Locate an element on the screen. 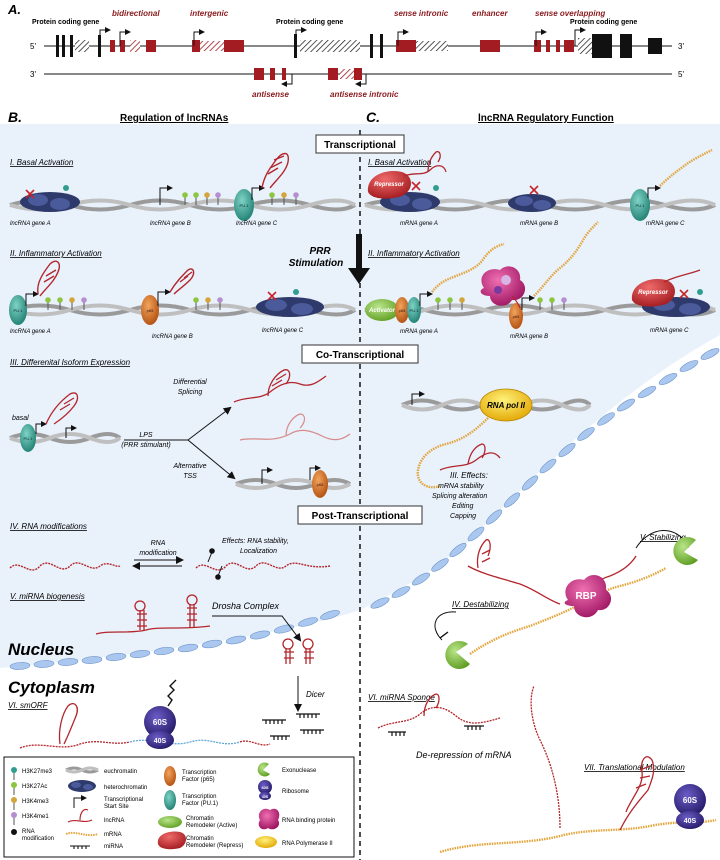 The image size is (720, 860). antisense-gene is located at coordinates (270, 74).